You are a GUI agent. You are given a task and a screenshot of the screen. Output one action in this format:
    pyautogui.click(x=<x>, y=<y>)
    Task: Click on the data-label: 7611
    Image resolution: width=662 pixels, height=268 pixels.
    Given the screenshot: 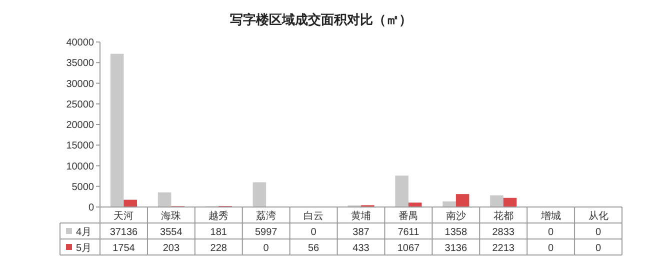 What is the action you would take?
    pyautogui.click(x=409, y=232)
    